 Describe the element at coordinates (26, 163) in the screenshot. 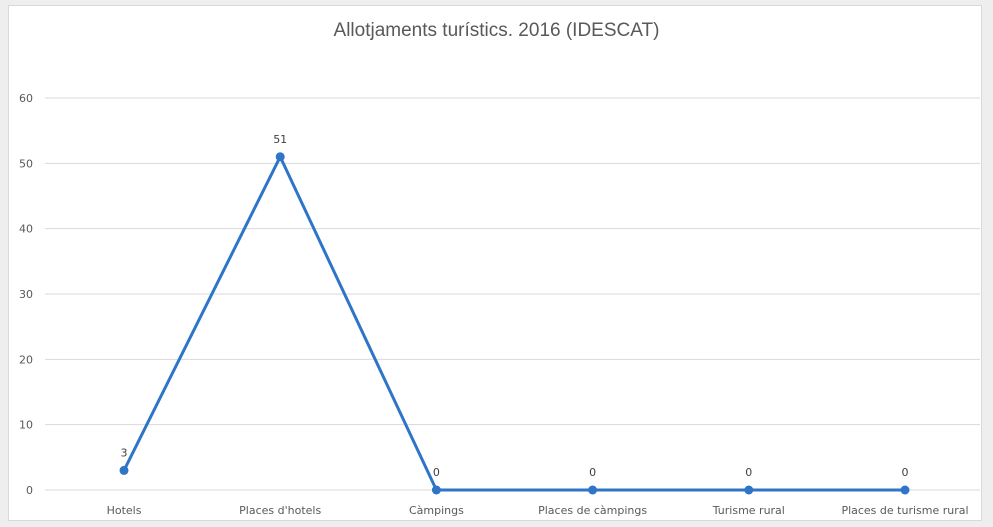

I see `y-tick-label-50: 50` at that location.